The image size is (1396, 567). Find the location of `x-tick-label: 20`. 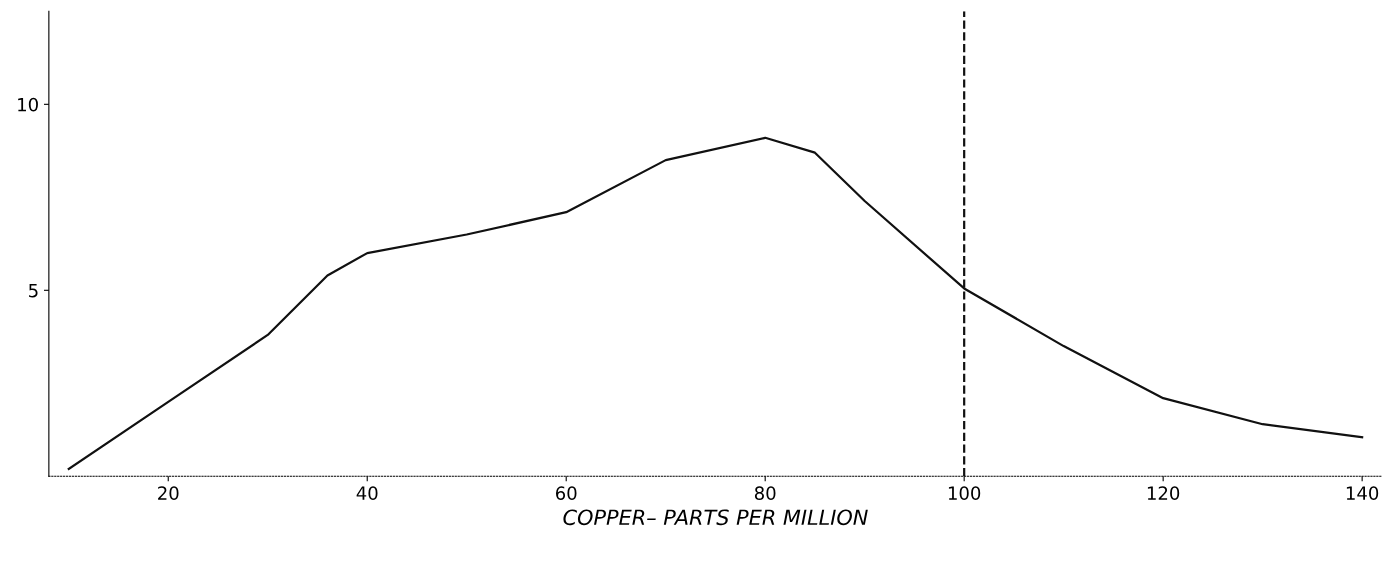

x-tick-label: 20 is located at coordinates (168, 493).